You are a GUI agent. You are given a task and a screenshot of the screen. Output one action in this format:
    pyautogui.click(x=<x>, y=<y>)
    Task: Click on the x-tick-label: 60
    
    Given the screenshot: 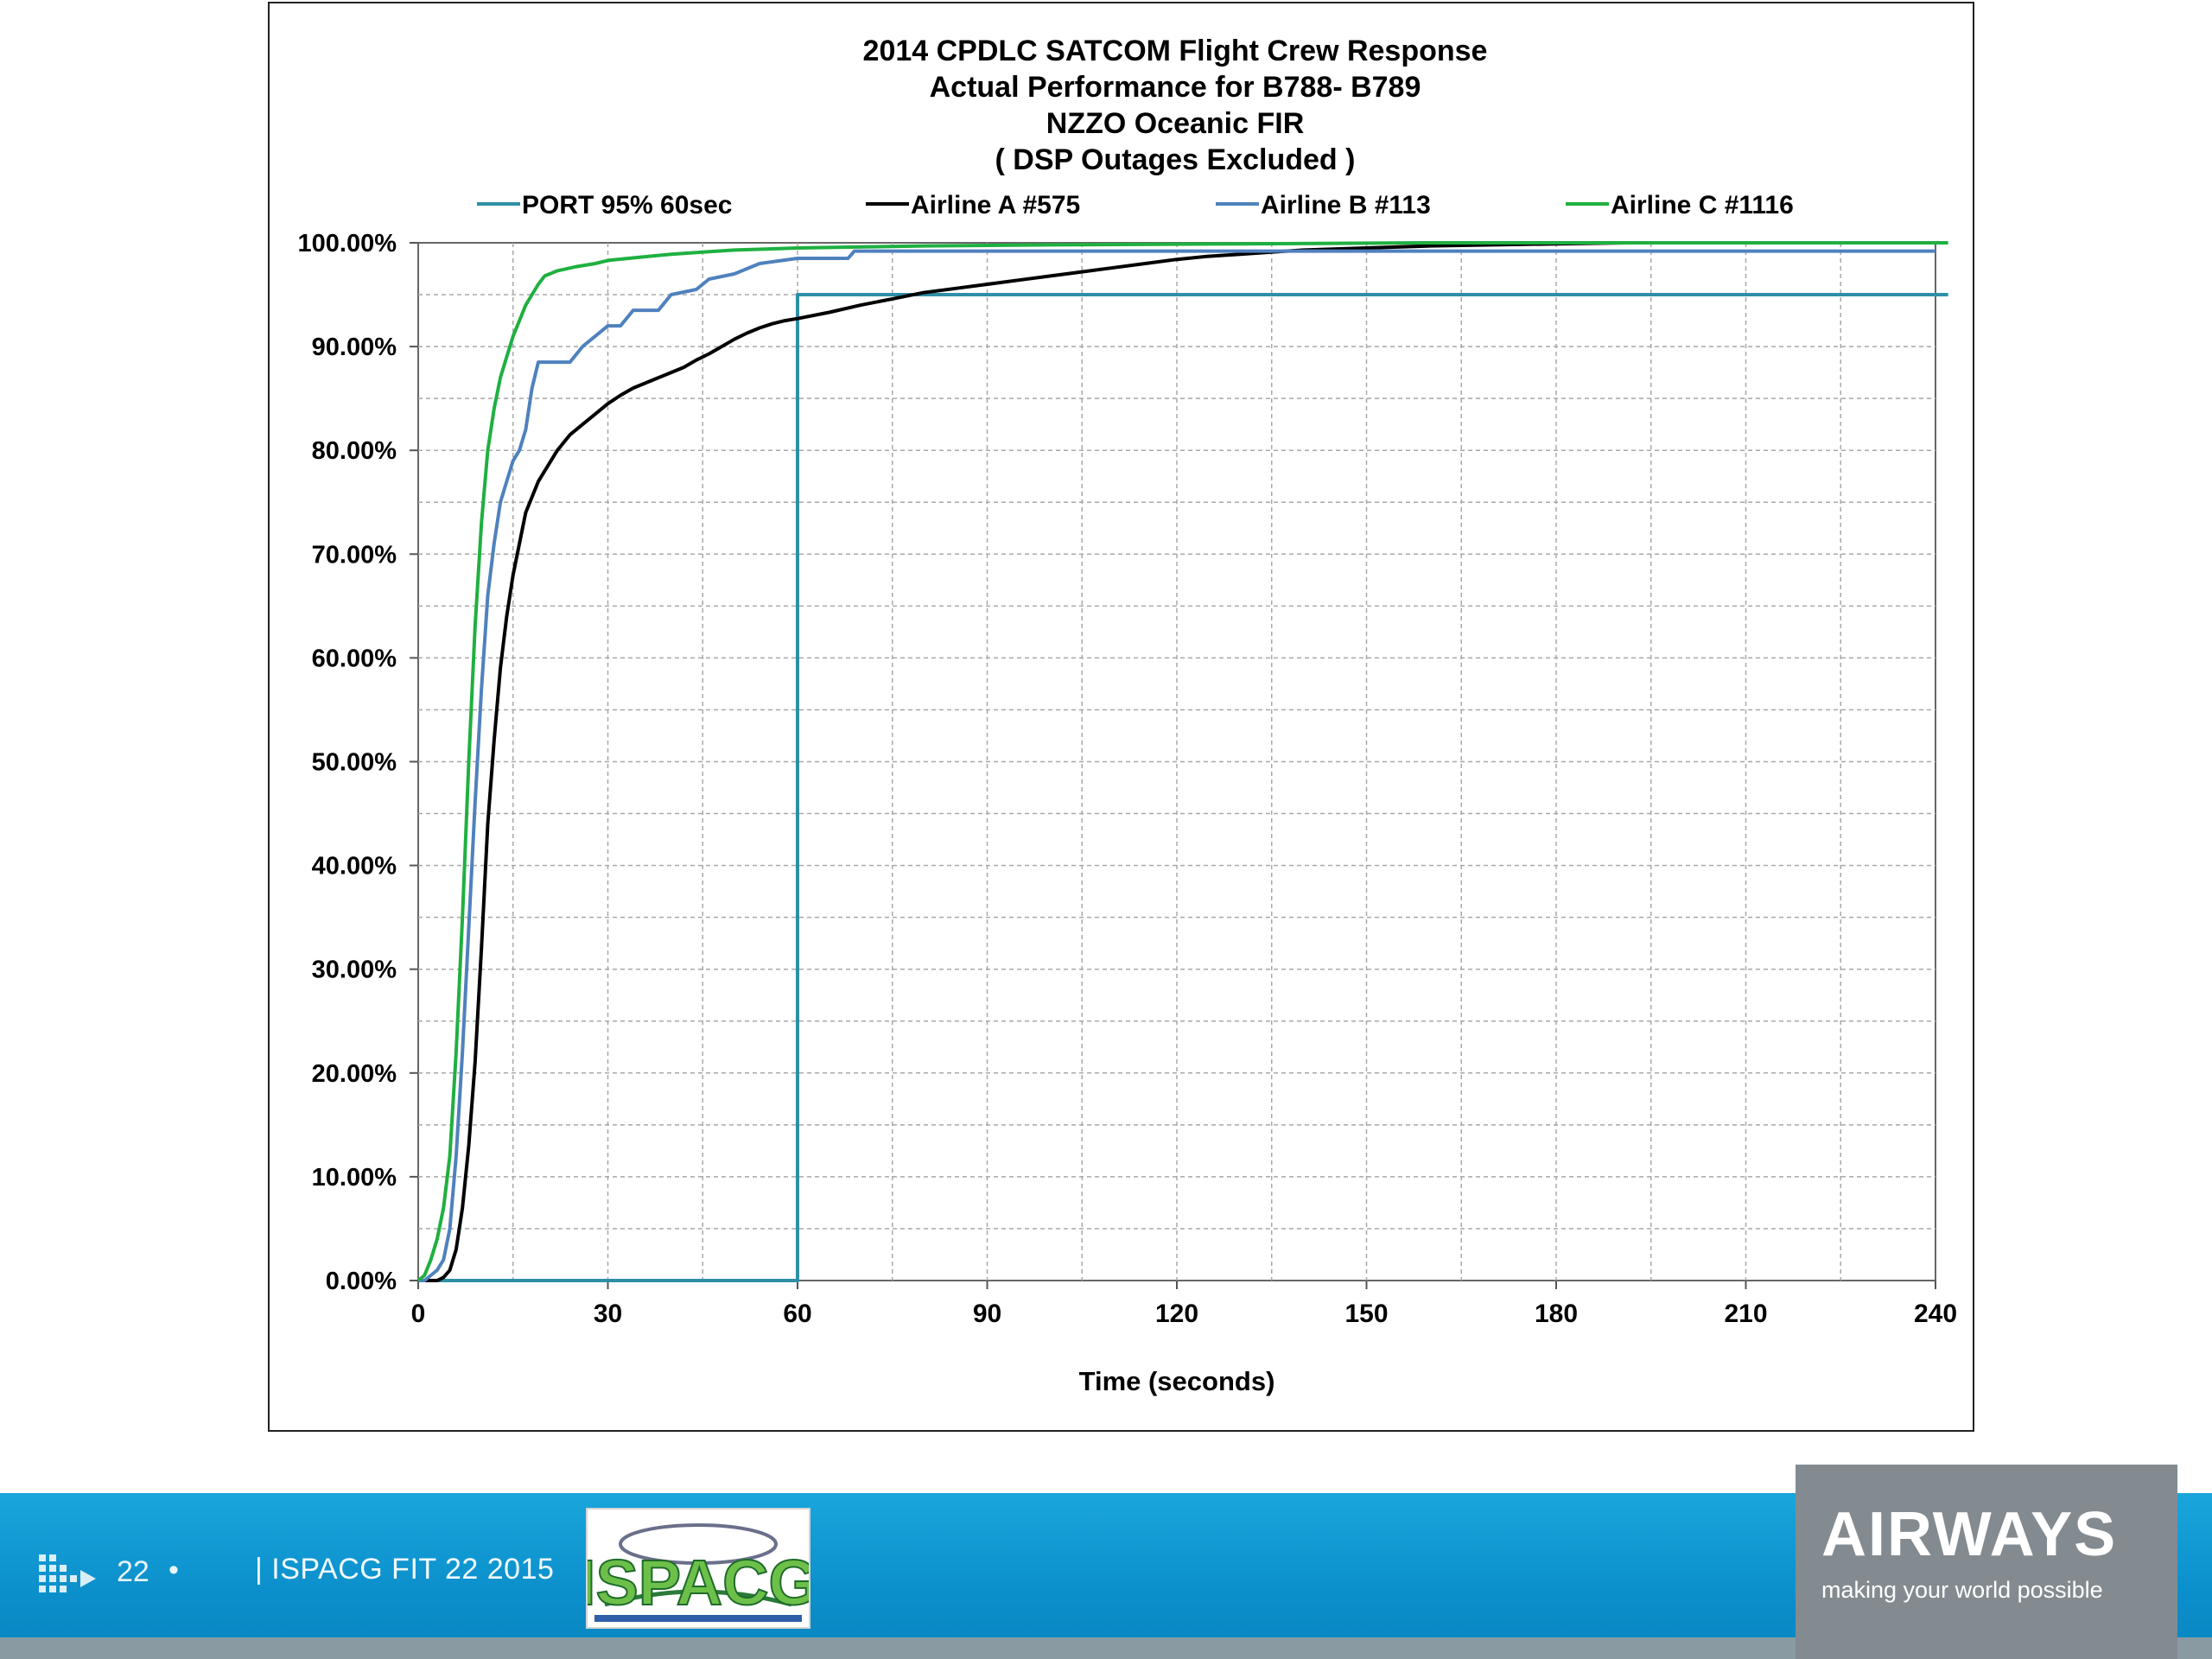 What is the action you would take?
    pyautogui.click(x=797, y=1314)
    